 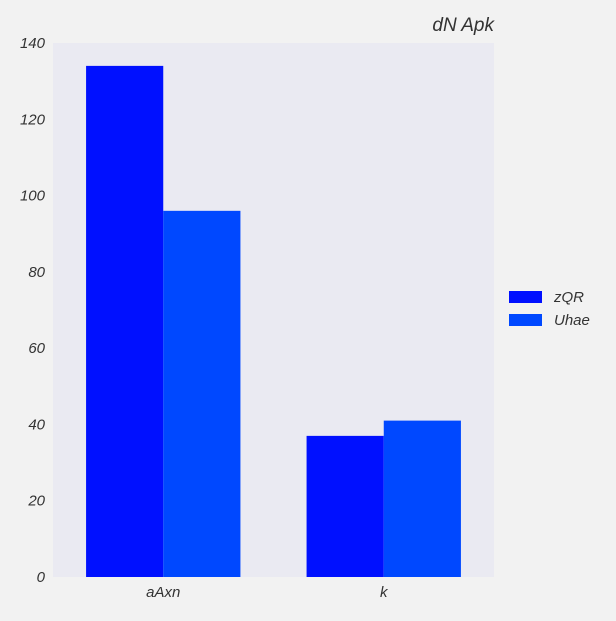 What do you see at coordinates (33, 196) in the screenshot?
I see `y-tick-label: 100` at bounding box center [33, 196].